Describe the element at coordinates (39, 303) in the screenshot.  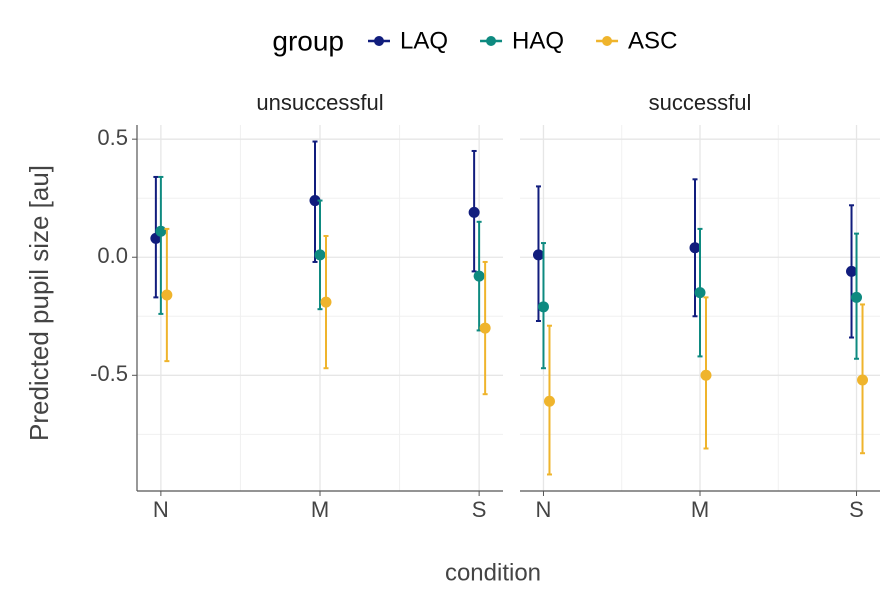
I see `y-axis-label: Predicted pupil size [au]` at that location.